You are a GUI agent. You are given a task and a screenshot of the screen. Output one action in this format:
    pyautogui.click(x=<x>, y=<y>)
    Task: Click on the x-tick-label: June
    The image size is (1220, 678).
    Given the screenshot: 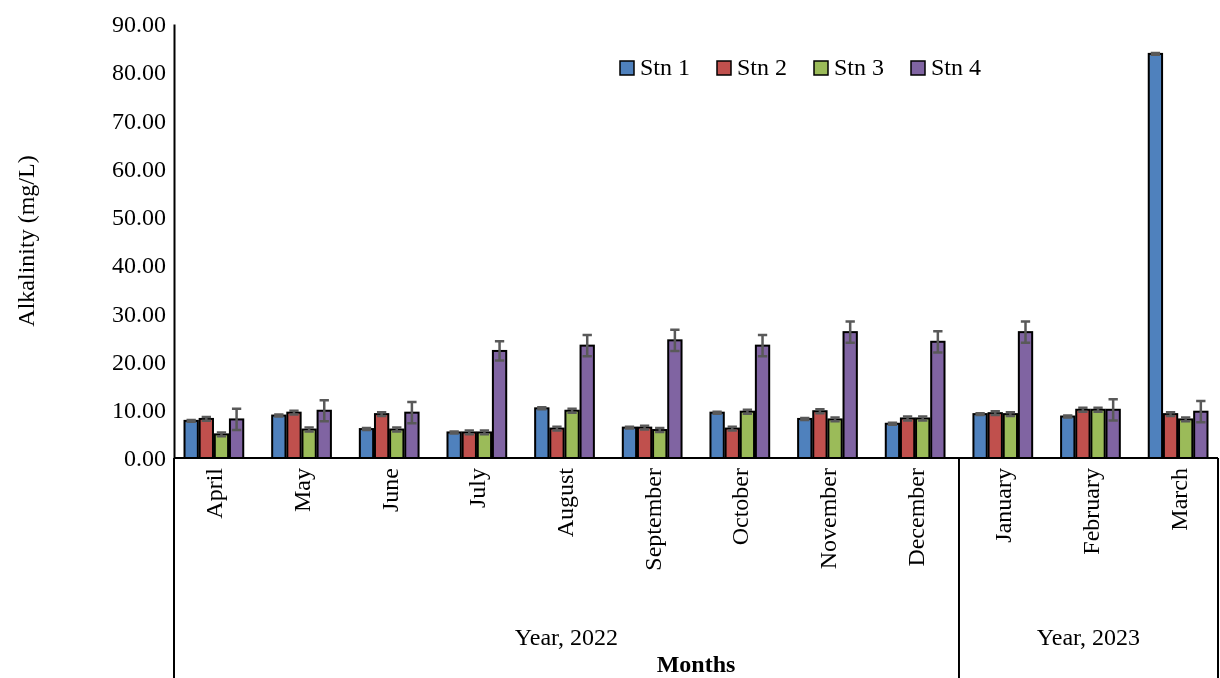 What is the action you would take?
    pyautogui.click(x=389, y=490)
    